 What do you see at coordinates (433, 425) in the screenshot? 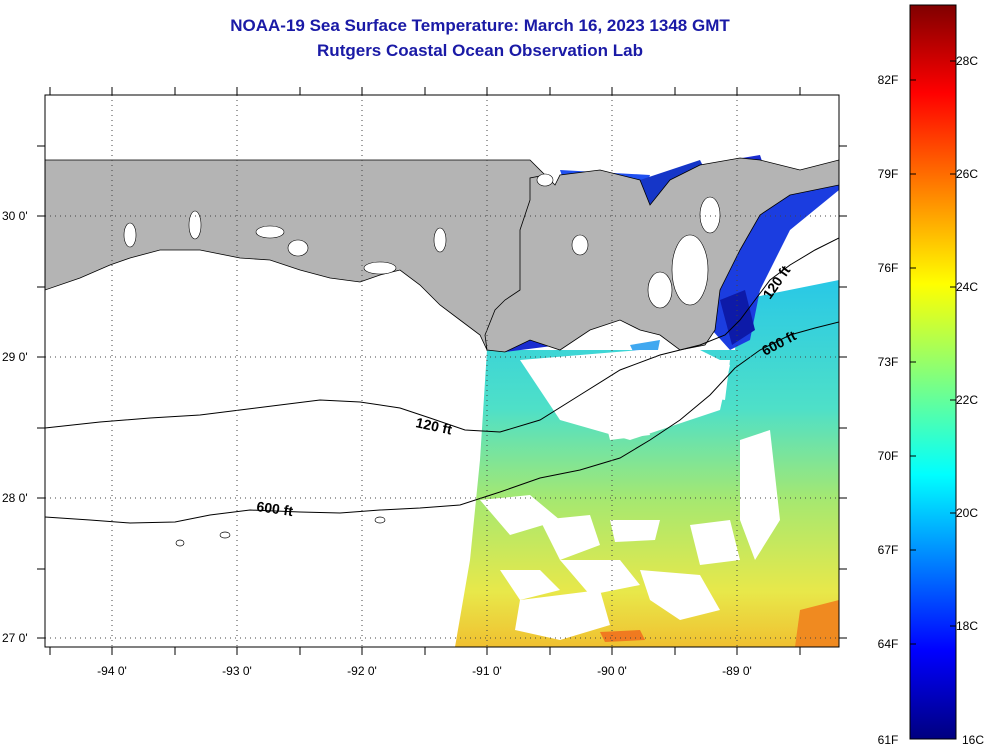
I see `contour-label-west-120: 120 ft` at bounding box center [433, 425].